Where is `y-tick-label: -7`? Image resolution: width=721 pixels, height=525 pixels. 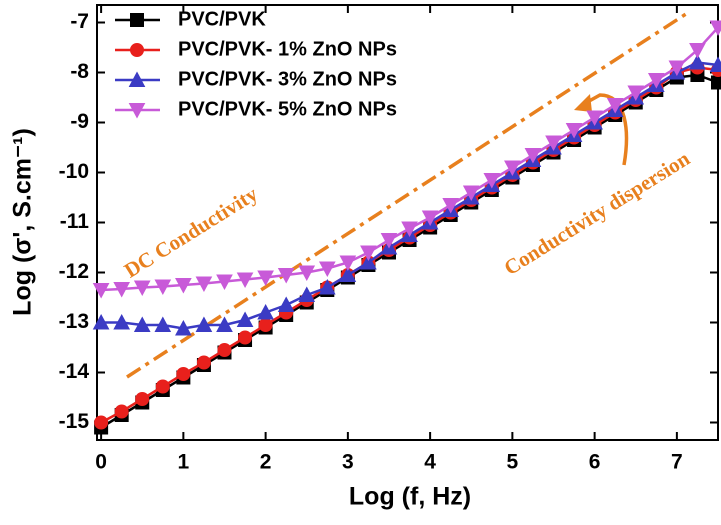 y-tick-label: -7 is located at coordinates (79, 21).